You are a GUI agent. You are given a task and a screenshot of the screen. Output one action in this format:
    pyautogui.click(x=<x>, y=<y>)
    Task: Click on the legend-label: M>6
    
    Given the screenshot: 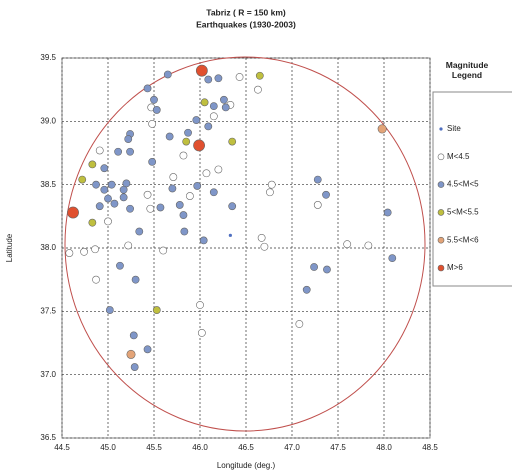 What is the action you would take?
    pyautogui.click(x=455, y=267)
    